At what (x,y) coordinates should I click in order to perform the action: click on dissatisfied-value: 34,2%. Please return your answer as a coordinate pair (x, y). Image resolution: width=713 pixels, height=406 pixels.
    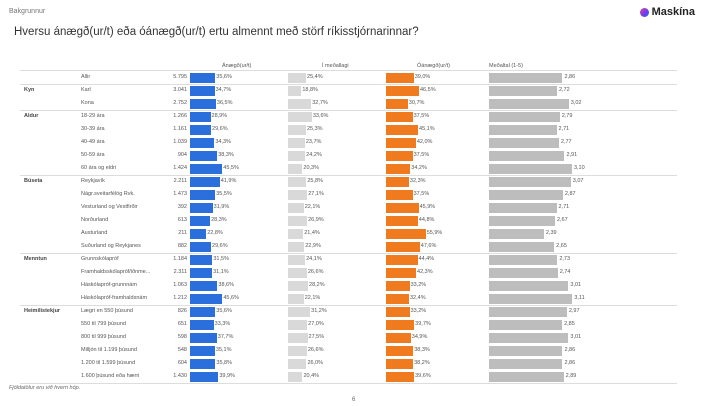
    Looking at the image, I should click on (419, 168).